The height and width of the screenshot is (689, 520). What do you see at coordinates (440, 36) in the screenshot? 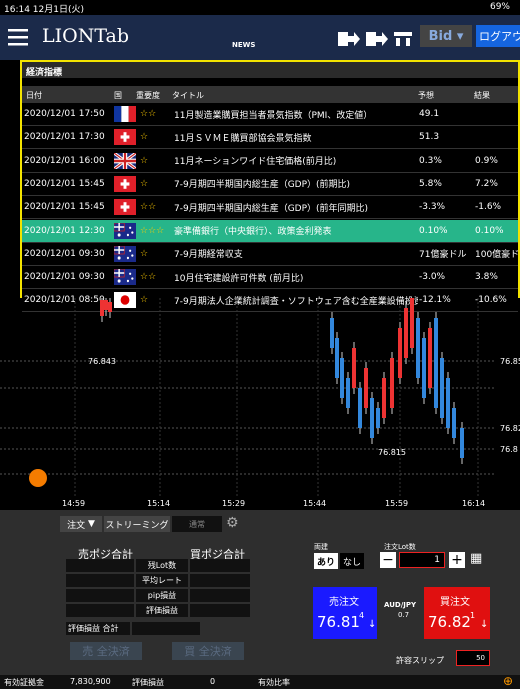
I see `bid-label: Bid` at bounding box center [440, 36].